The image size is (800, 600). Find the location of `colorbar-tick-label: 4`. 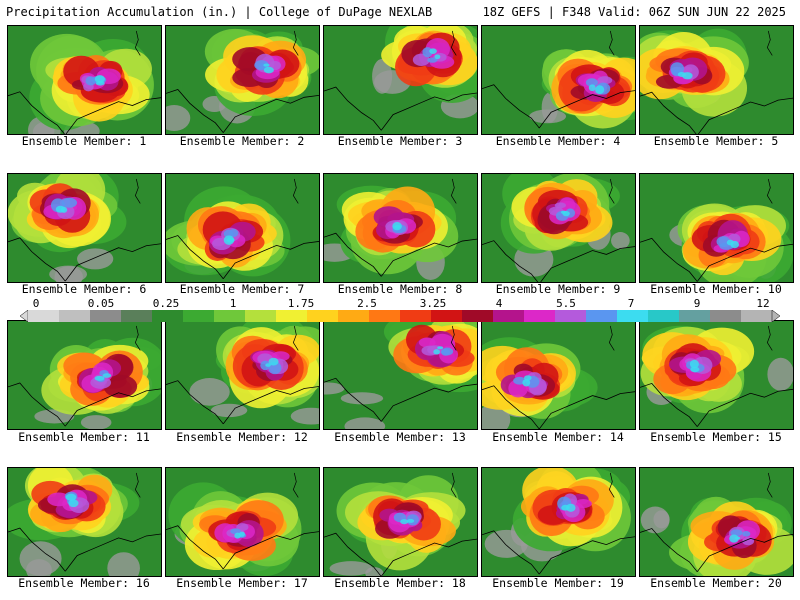

colorbar-tick-label: 4 is located at coordinates (499, 303).